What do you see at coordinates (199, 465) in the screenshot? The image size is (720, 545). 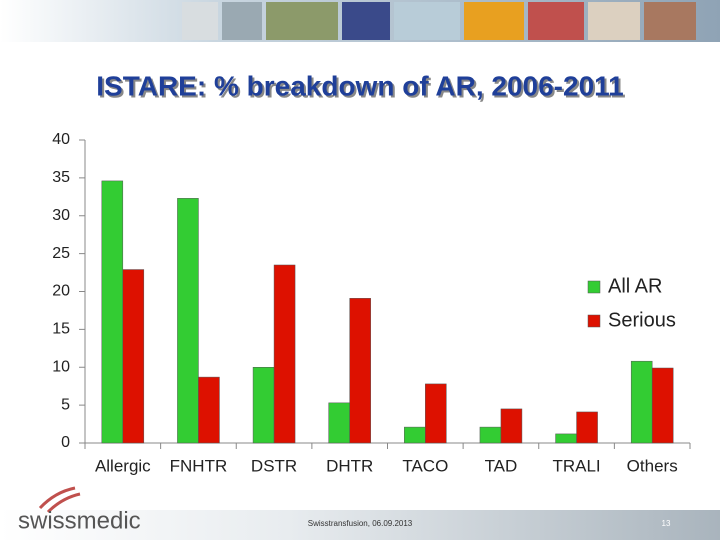 I see `x-tick-label: FNHTR` at bounding box center [199, 465].